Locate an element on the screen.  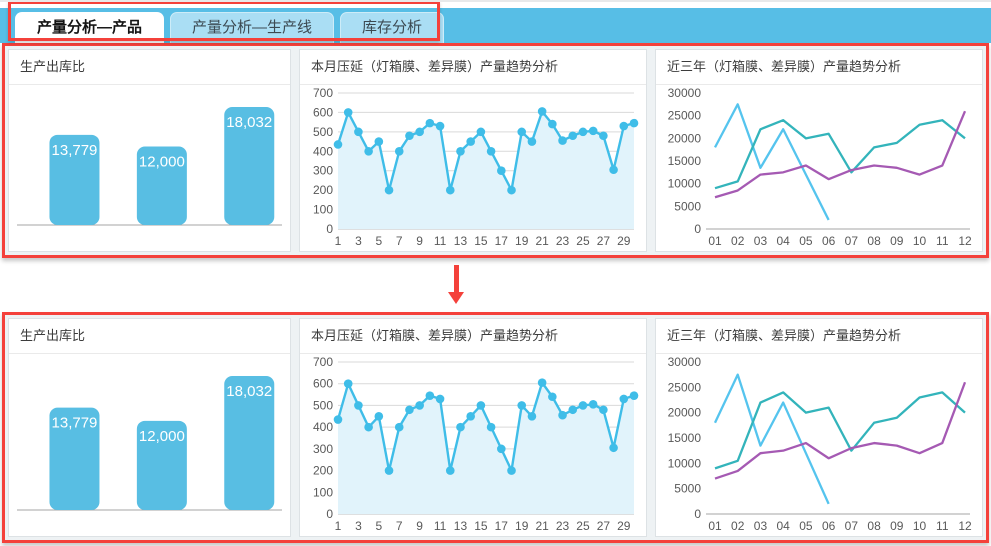
tab-production-product: 产量分析—产品 is located at coordinates (90, 27).